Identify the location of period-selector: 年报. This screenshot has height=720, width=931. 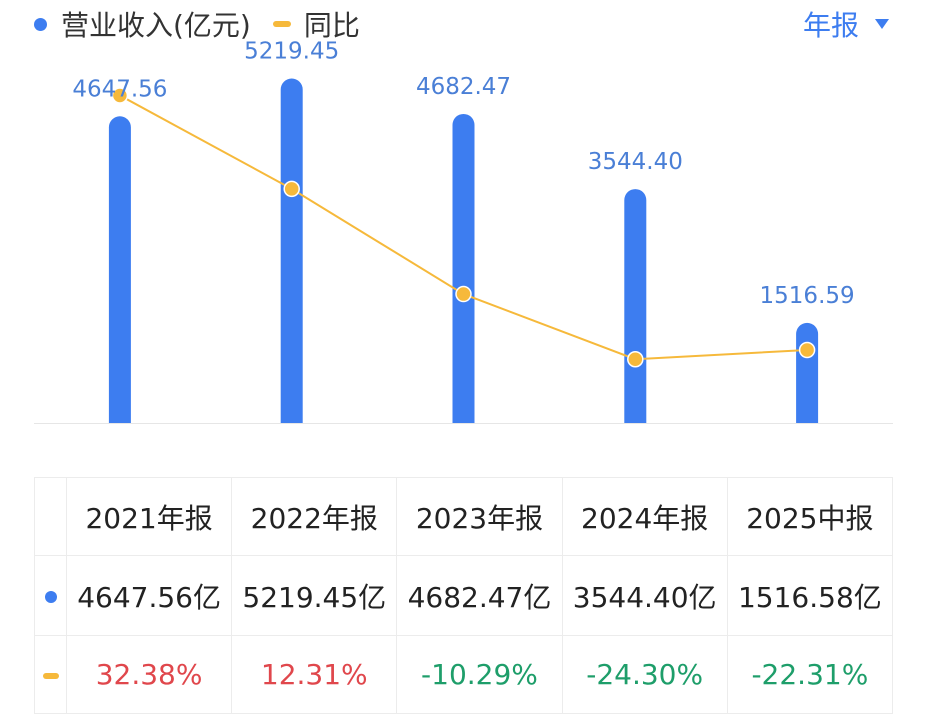
(846, 24).